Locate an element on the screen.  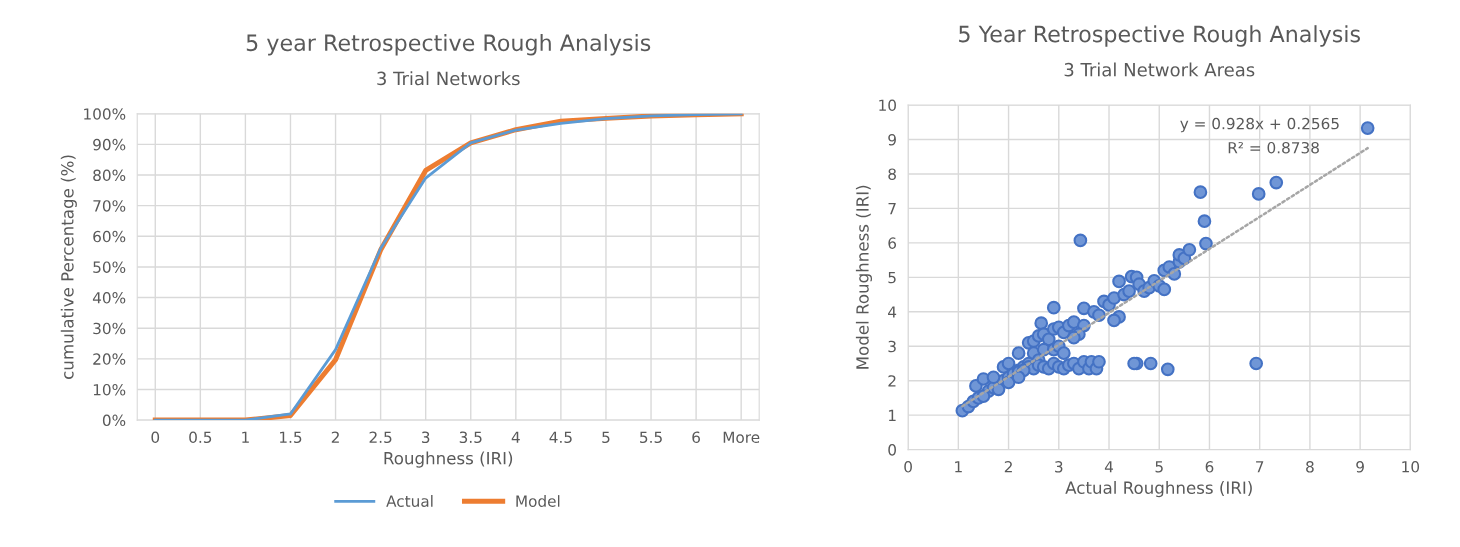
y-tick-label: 3 is located at coordinates (892, 346).